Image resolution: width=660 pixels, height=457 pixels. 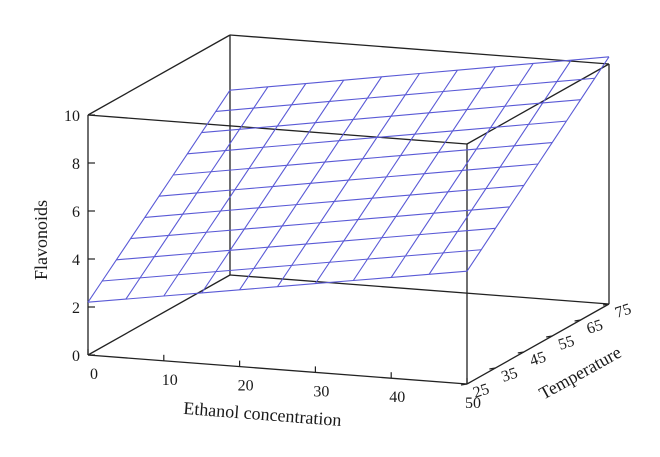 I want to click on x-tick-label-40: 40, so click(x=397, y=397).